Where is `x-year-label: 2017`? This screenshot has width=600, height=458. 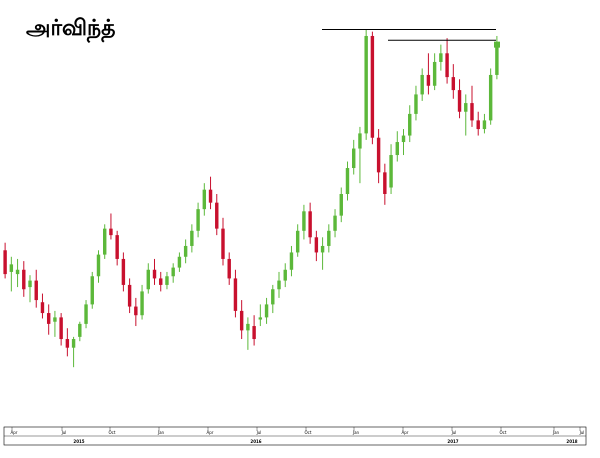
x-year-label: 2017 is located at coordinates (452, 441).